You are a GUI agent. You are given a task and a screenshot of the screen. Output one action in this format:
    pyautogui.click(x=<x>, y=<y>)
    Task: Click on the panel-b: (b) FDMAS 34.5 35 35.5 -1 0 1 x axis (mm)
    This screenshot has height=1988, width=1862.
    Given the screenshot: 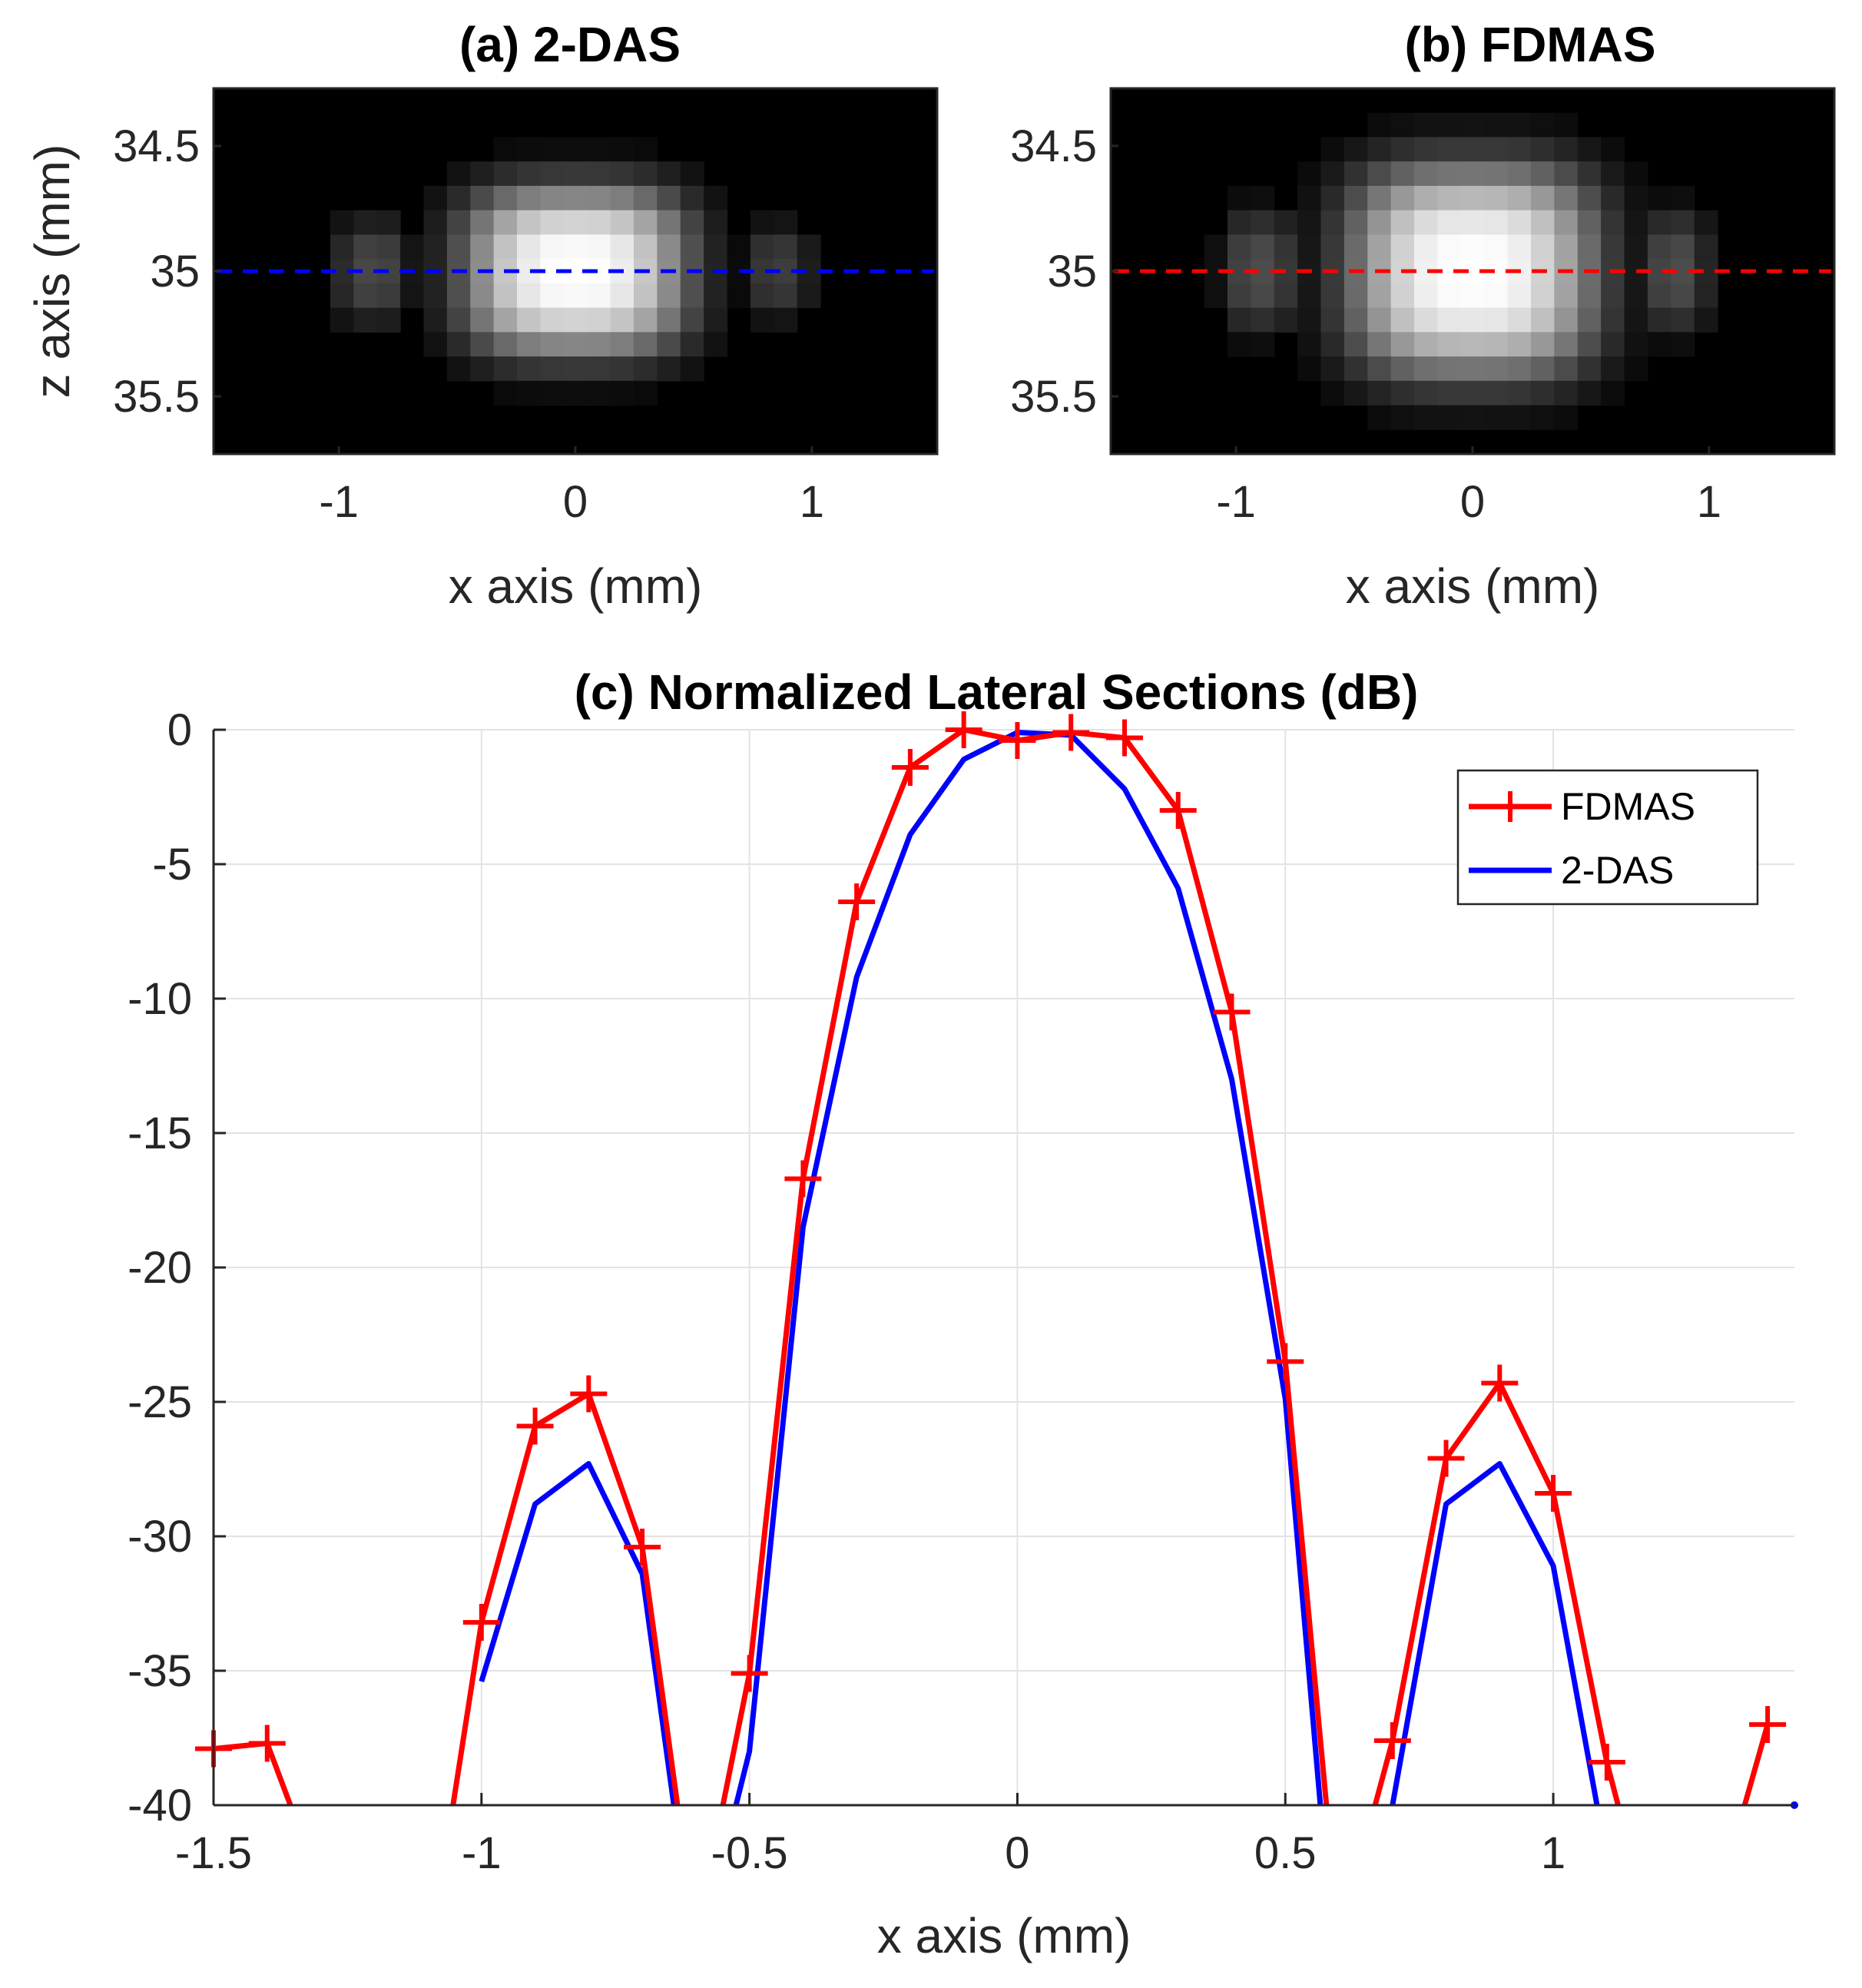 What is the action you would take?
    pyautogui.click(x=1423, y=315)
    